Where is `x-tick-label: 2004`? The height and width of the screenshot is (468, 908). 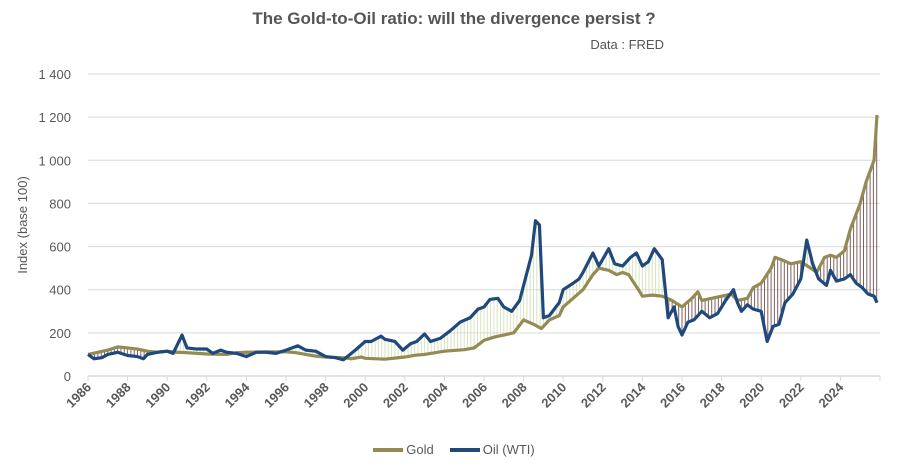
x-tick-label: 2004 is located at coordinates (435, 395).